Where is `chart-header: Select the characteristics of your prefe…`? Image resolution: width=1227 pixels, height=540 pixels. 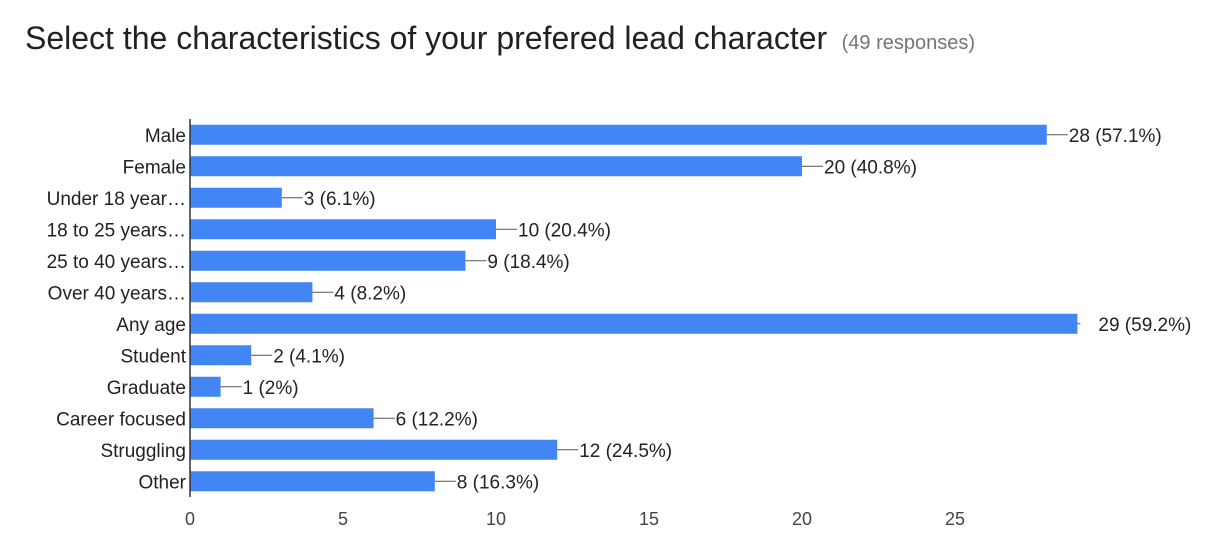
chart-header: Select the characteristics of your prefe… is located at coordinates (500, 38).